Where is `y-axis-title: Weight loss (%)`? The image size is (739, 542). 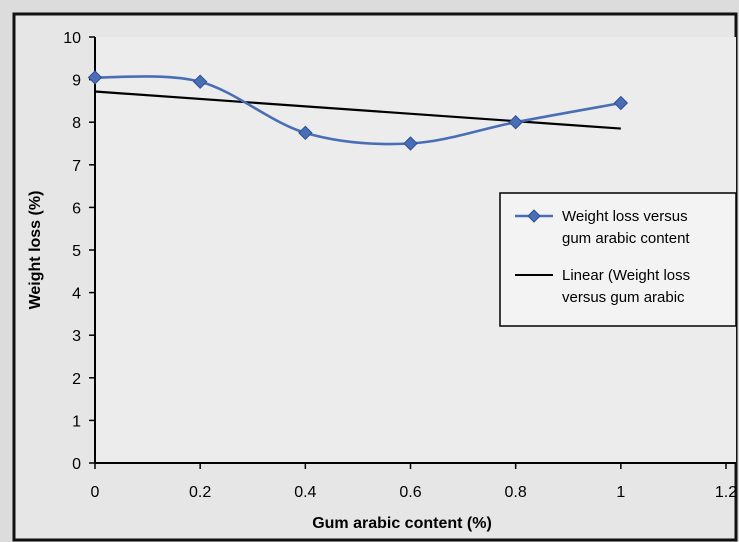
y-axis-title: Weight loss (%) is located at coordinates (35, 250).